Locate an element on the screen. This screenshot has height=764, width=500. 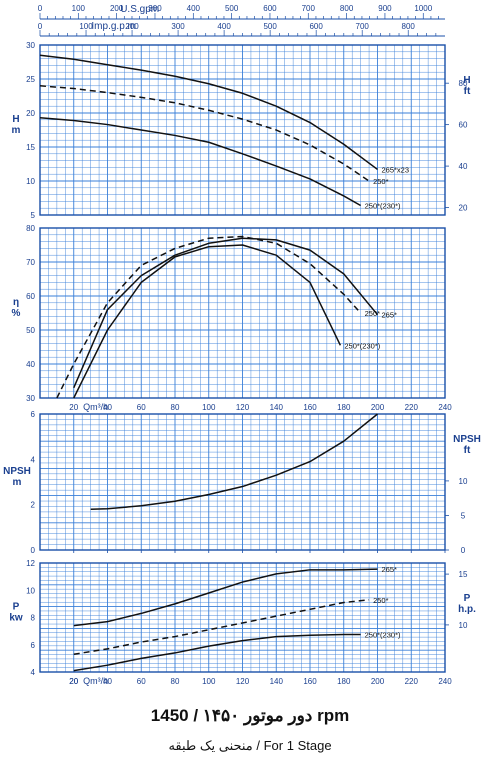
y-right-tick-label: 80 is located at coordinates (463, 83).